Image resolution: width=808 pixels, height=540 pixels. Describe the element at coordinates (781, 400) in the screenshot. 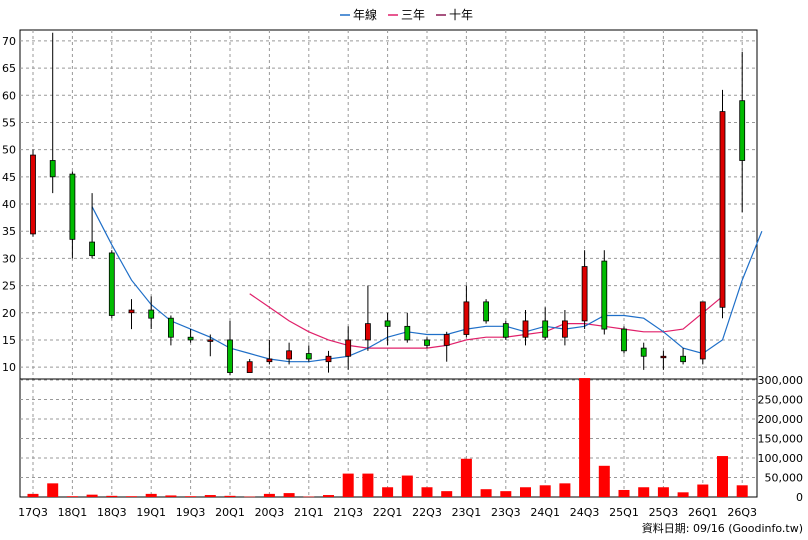

I see `volume-tick-label: 250,000` at that location.